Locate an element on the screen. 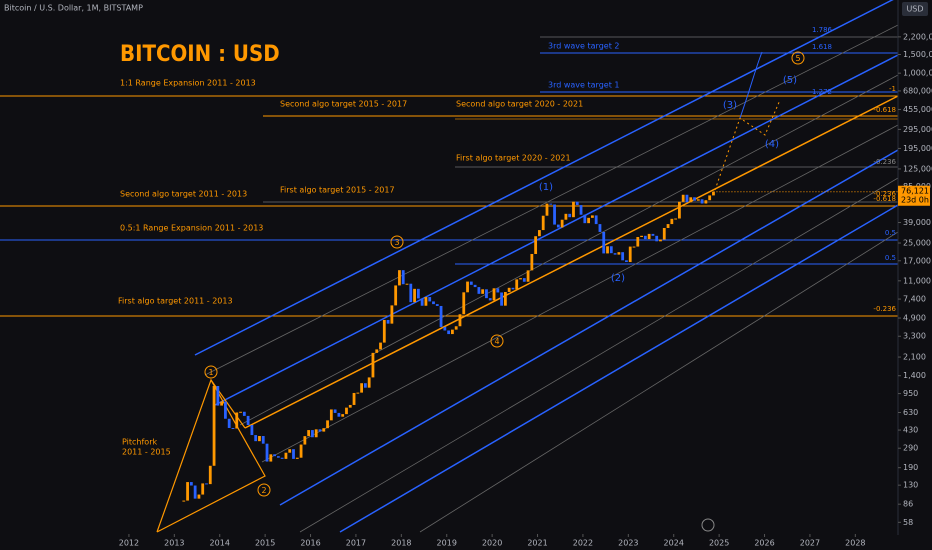 The width and height of the screenshot is (932, 550). annotation: 3rd wave target 1 is located at coordinates (583, 85).